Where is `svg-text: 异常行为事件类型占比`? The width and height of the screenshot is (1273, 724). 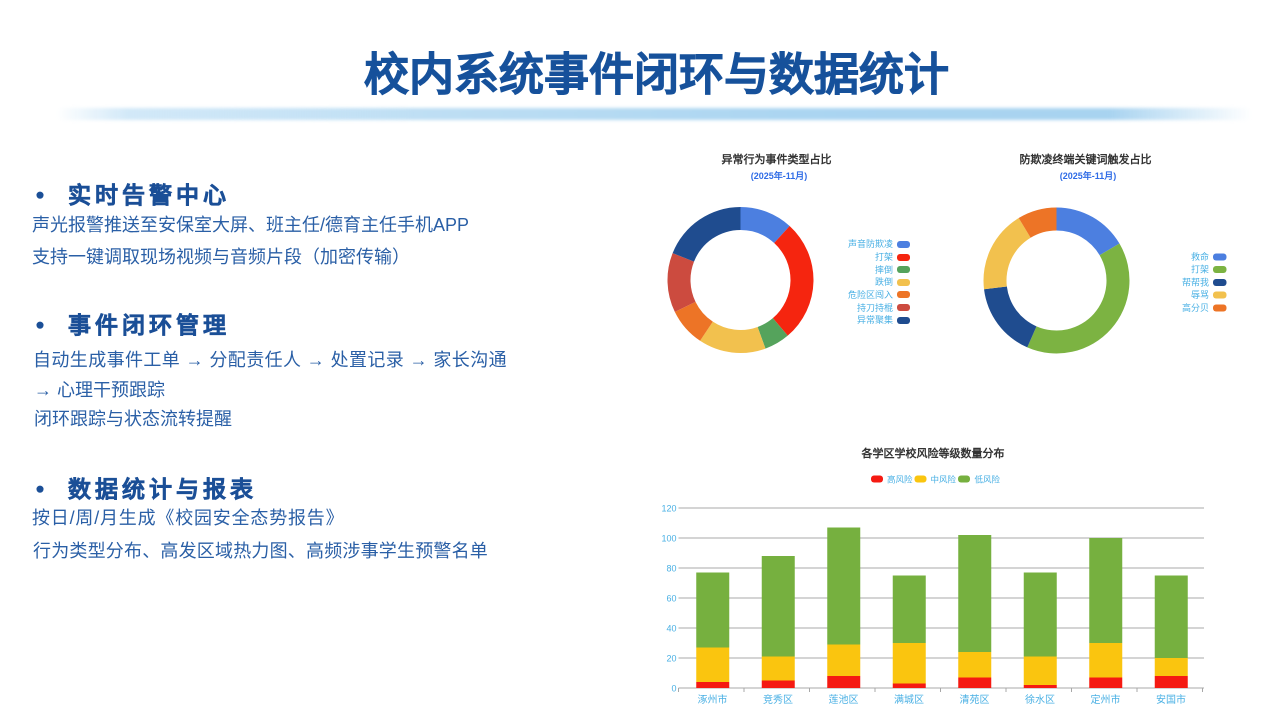 svg-text: 异常行为事件类型占比 is located at coordinates (777, 159).